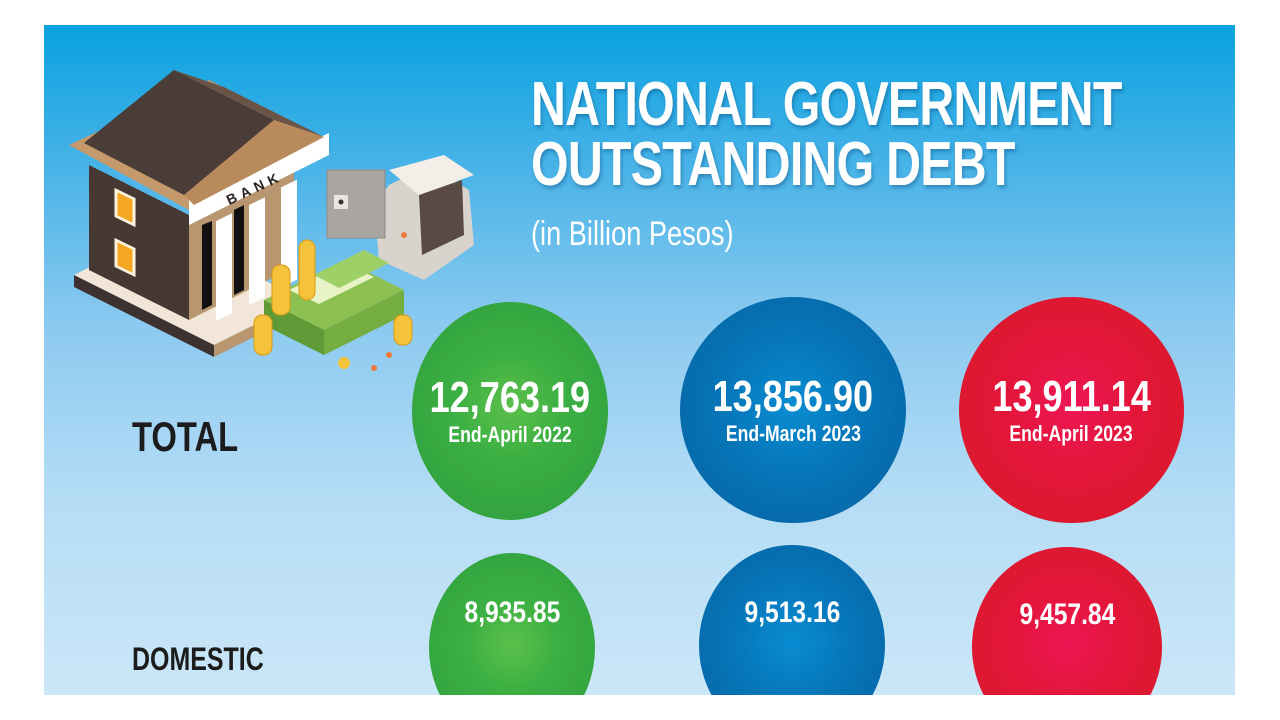  What do you see at coordinates (1067, 614) in the screenshot?
I see `domestic-value: 9,457.84` at bounding box center [1067, 614].